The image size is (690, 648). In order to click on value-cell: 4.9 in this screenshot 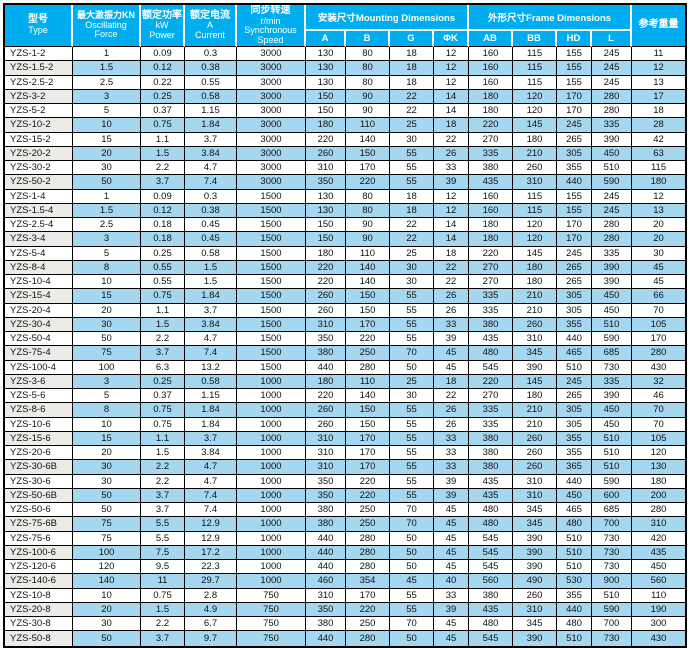, I will do `click(211, 609)`.